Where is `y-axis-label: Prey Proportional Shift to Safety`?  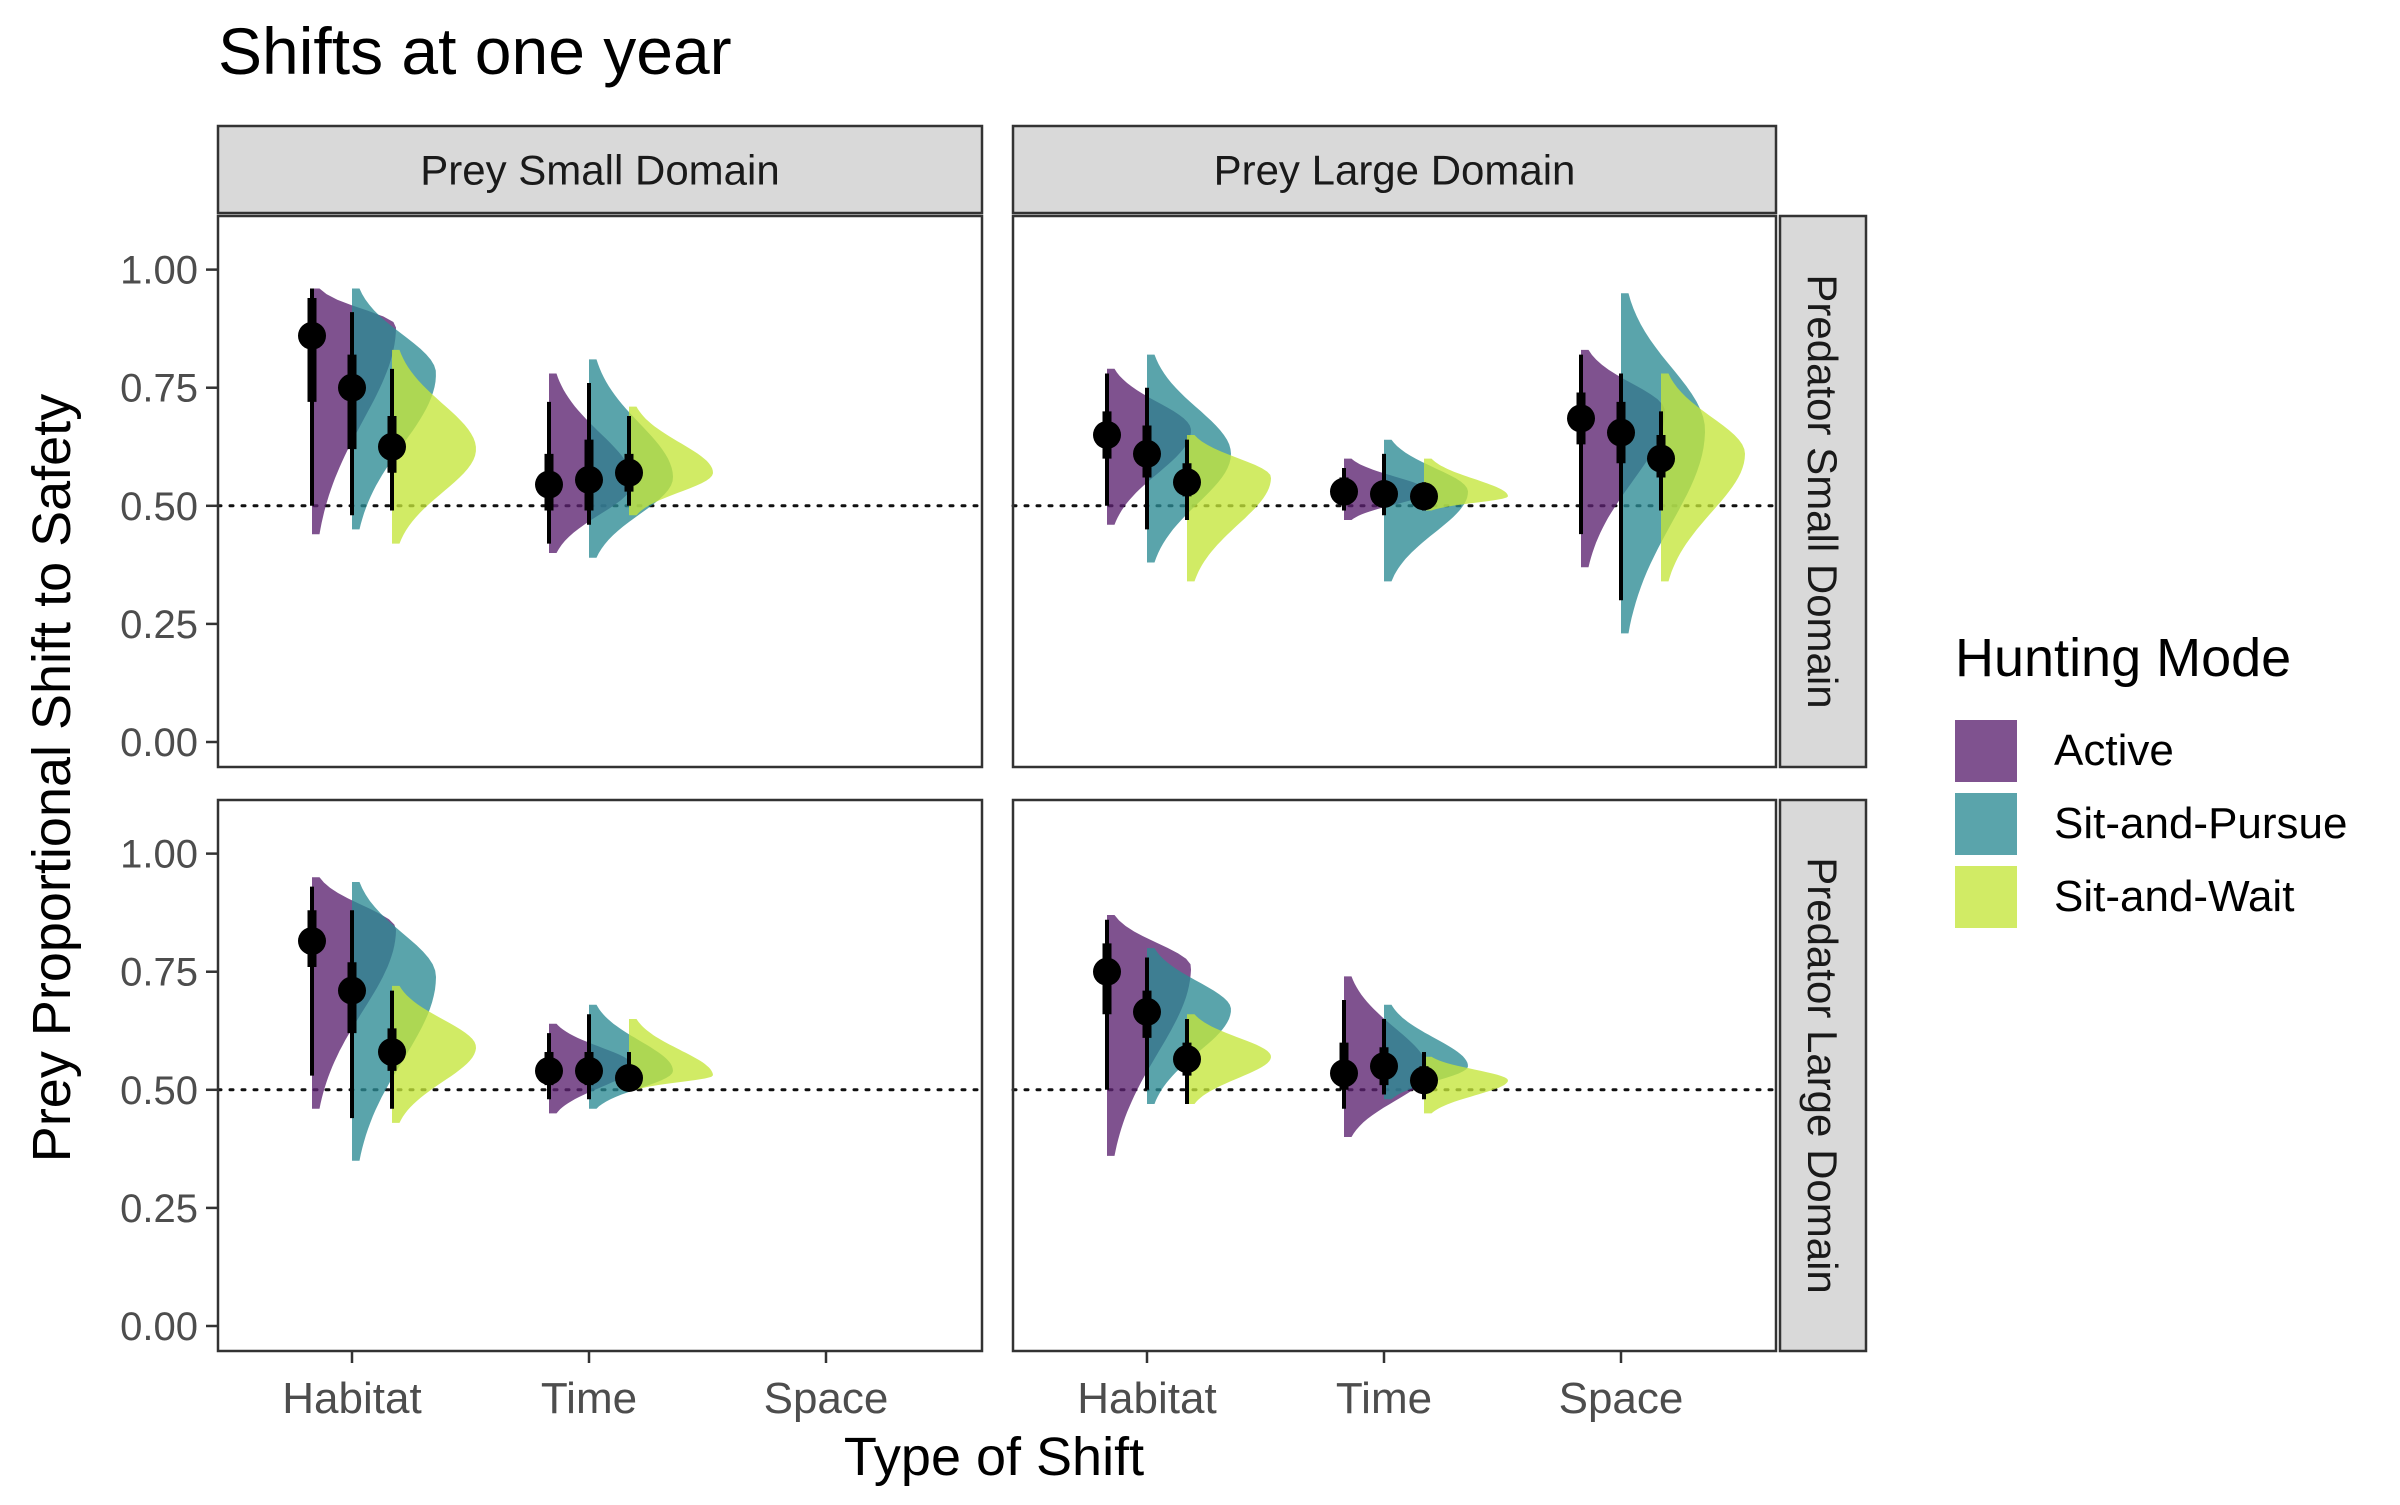 y-axis-label: Prey Proportional Shift to Safety is located at coordinates (52, 778).